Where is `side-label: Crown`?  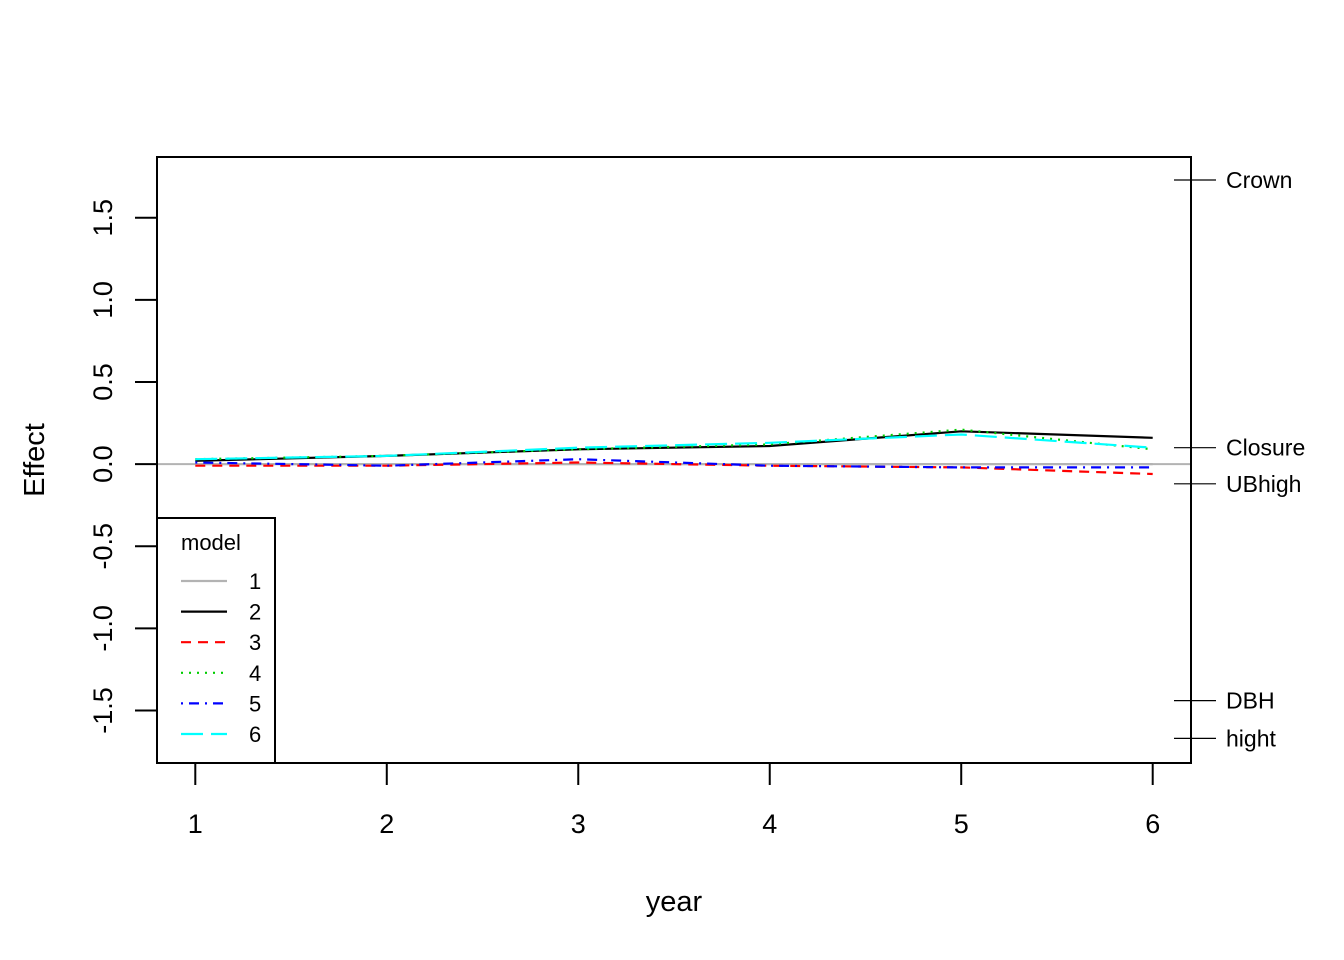
side-label: Crown is located at coordinates (1259, 180).